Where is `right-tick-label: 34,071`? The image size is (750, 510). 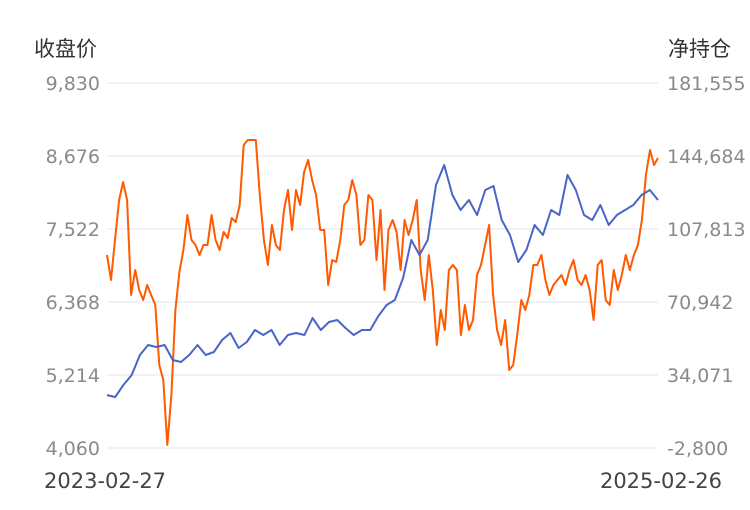 right-tick-label: 34,071 is located at coordinates (700, 376).